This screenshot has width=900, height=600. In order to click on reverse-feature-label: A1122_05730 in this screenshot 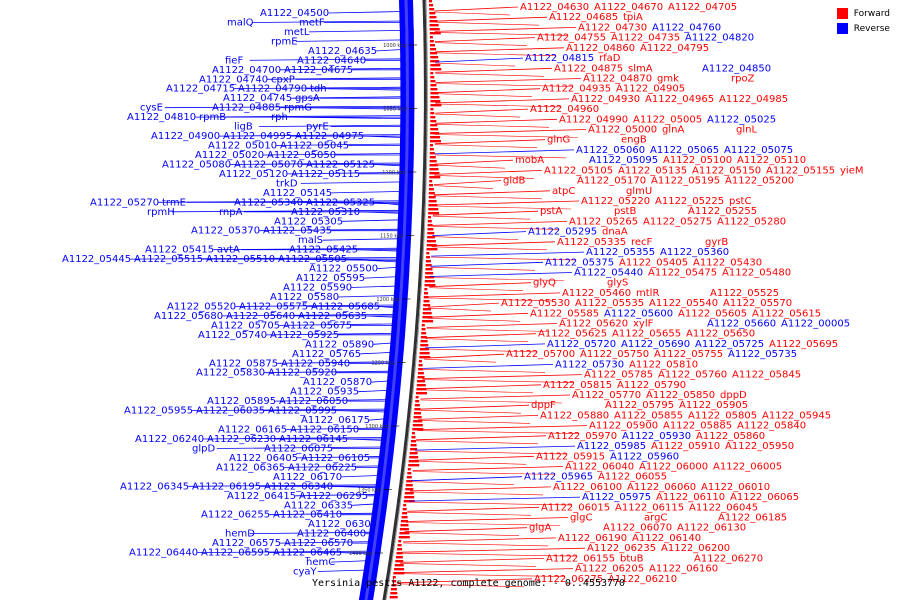, I will do `click(589, 364)`.